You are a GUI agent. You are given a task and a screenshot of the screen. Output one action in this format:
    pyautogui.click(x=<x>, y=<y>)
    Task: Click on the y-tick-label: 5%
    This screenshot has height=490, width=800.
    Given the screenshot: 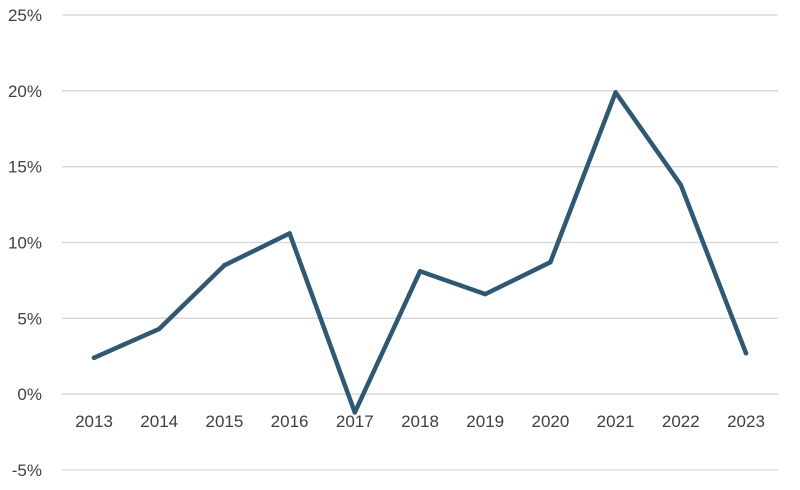 What is the action you would take?
    pyautogui.click(x=29, y=318)
    